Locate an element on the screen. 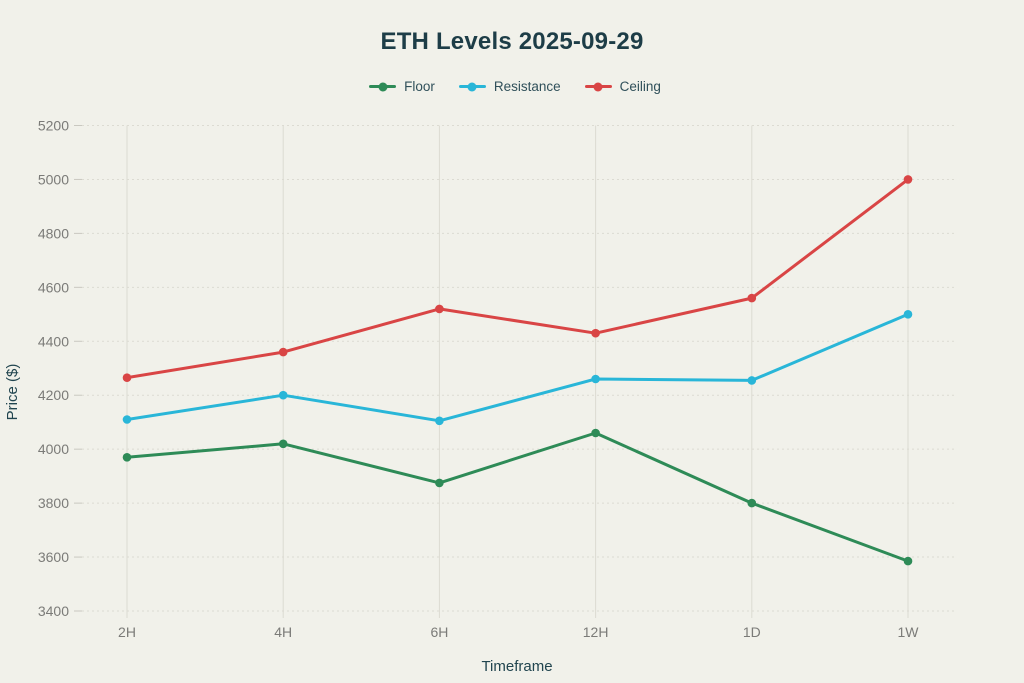 Image resolution: width=1024 pixels, height=683 pixels. y-tick-label: 4000 is located at coordinates (53, 449).